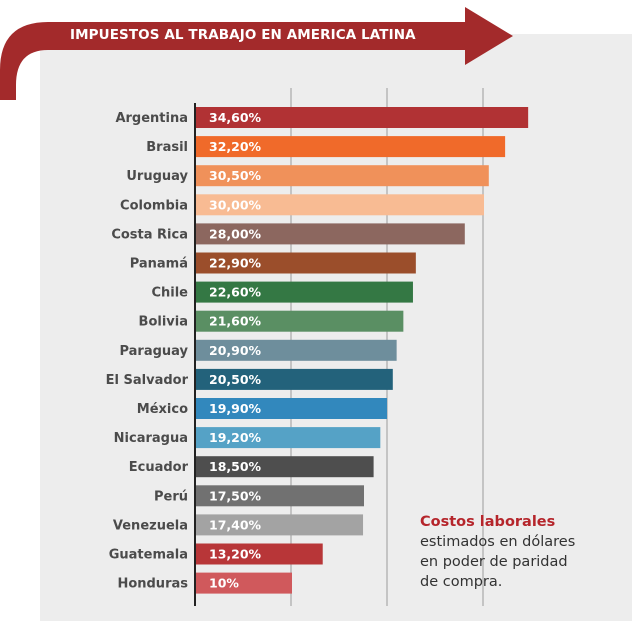  Describe the element at coordinates (235, 146) in the screenshot. I see `data-label: 32,20%` at that location.